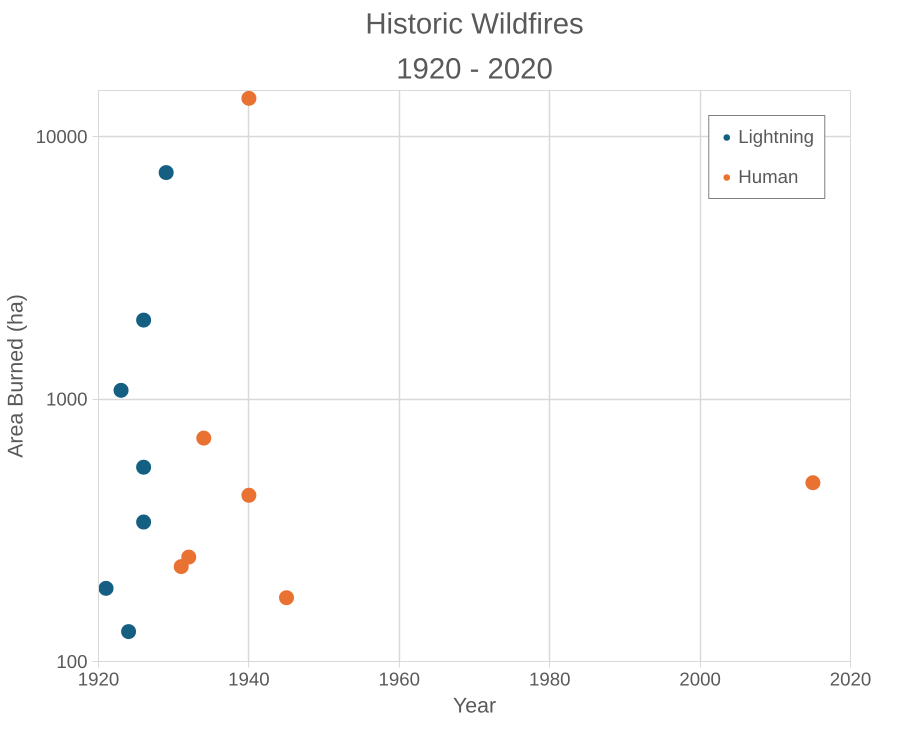  Describe the element at coordinates (67, 399) in the screenshot. I see `y-tick-label: 1000` at that location.